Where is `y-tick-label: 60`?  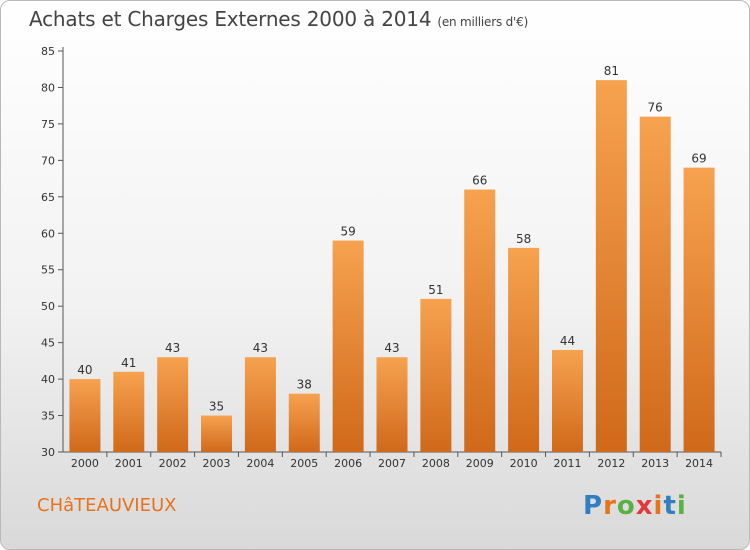 y-tick-label: 60 is located at coordinates (48, 233).